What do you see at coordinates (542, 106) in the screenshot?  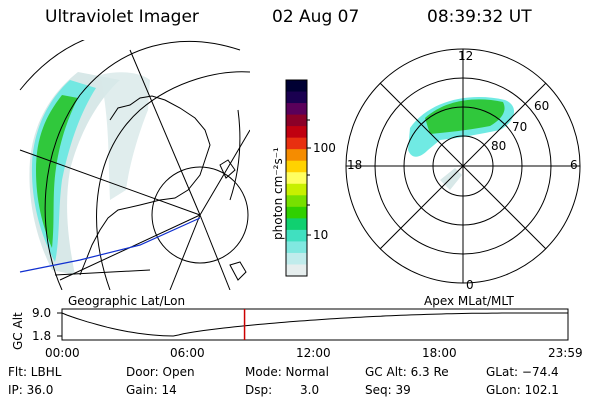 I see `lat-label-60: 60` at bounding box center [542, 106].